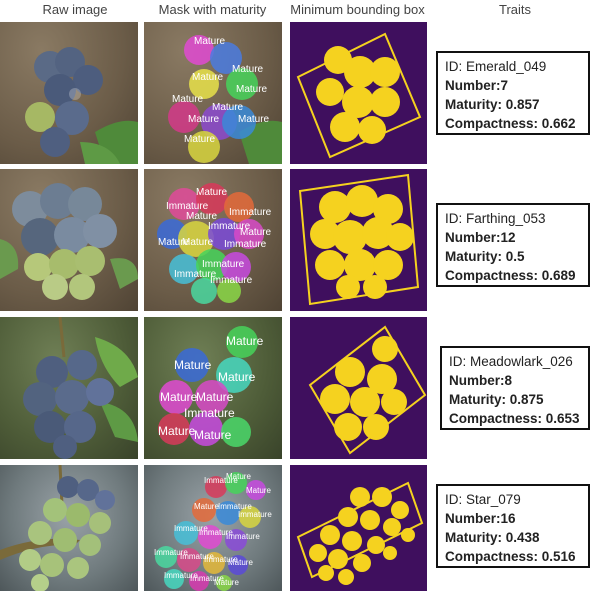 This screenshot has width=600, height=591. I want to click on bbox-image-emerald, so click(358, 93).